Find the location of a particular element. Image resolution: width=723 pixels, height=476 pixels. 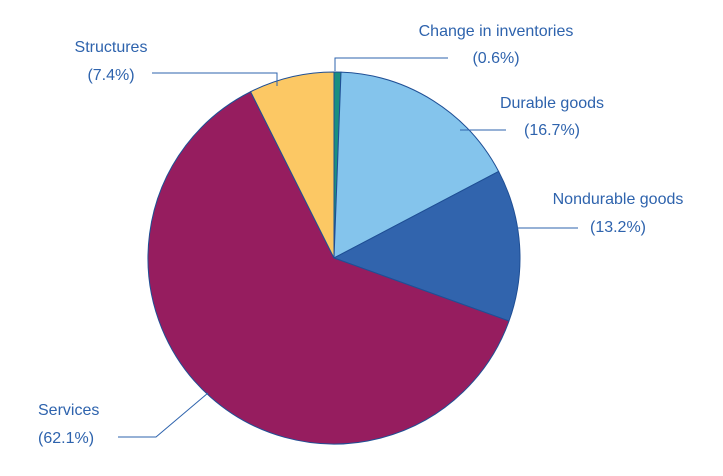

slice-percent-durable-goods: (16.7%) is located at coordinates (552, 130).